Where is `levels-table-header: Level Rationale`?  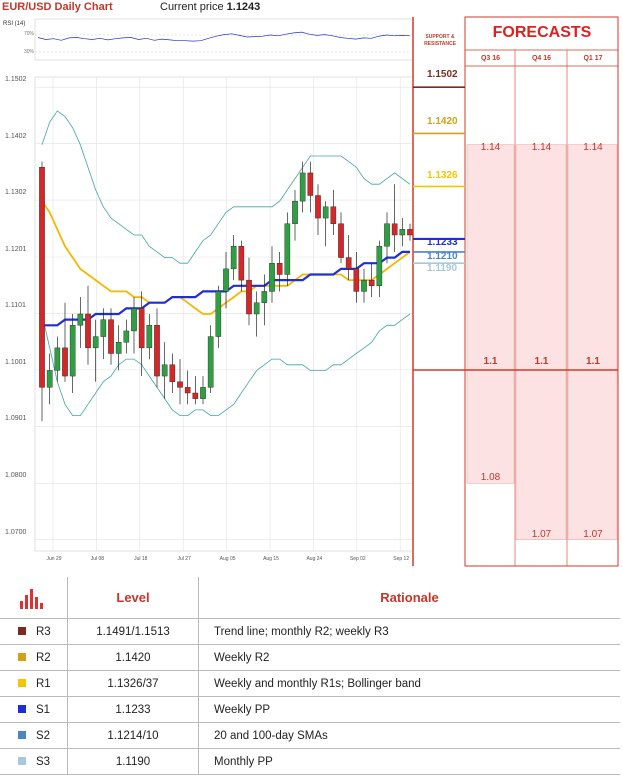
levels-table-header: Level Rationale is located at coordinates (310, 598).